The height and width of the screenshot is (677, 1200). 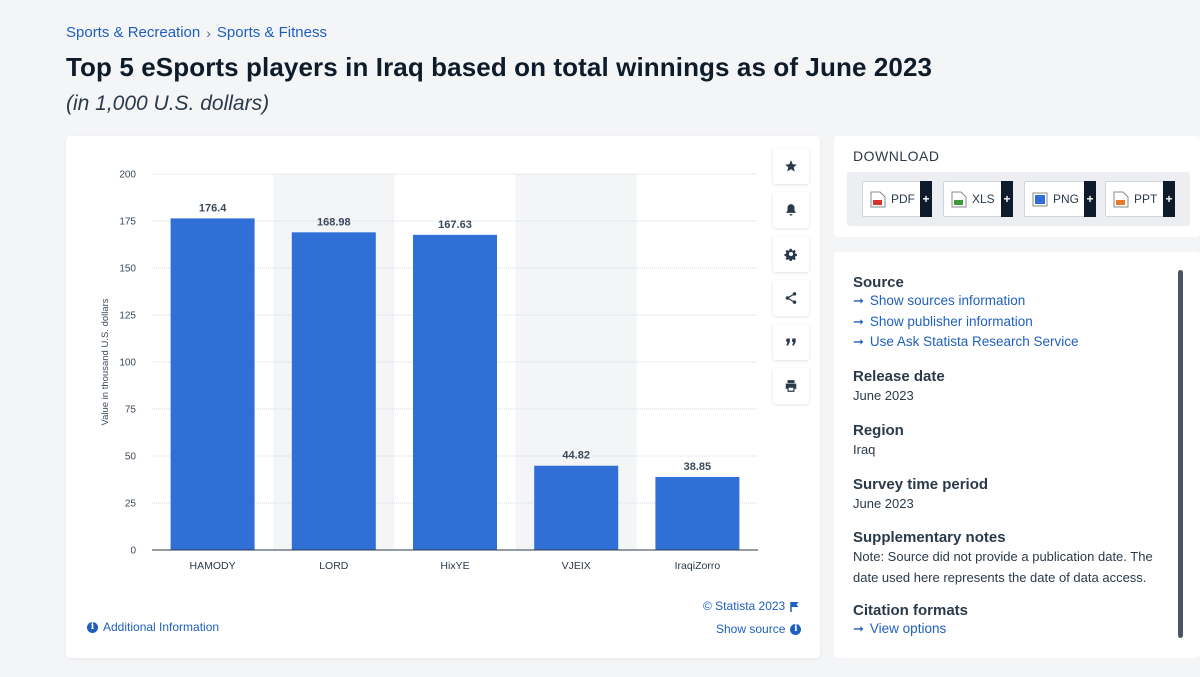 What do you see at coordinates (951, 321) in the screenshot?
I see `show-publisher-label: Show publisher information` at bounding box center [951, 321].